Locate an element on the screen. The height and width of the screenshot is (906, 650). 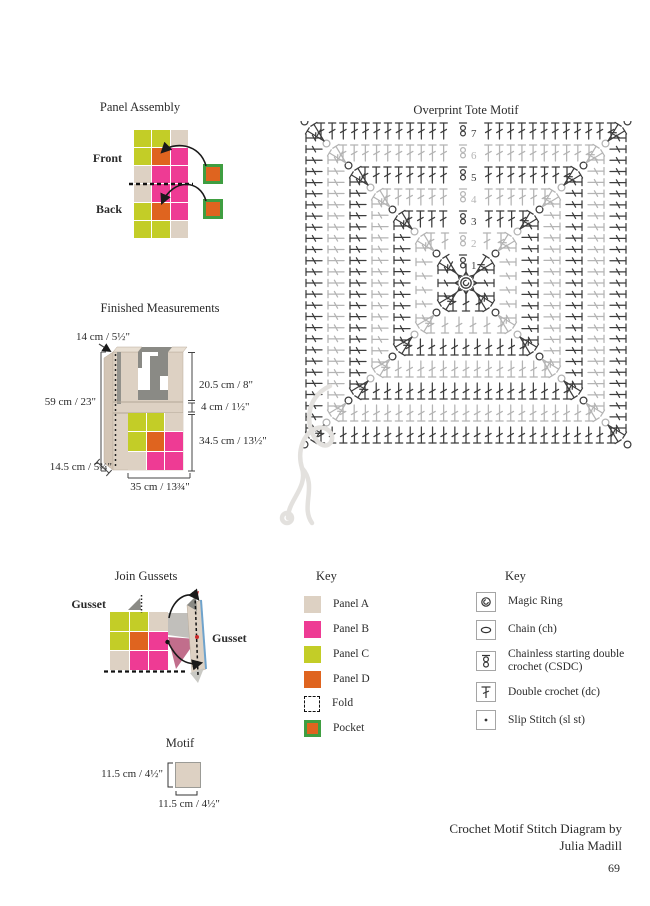
panel-assembly-grid is located at coordinates (161, 184).